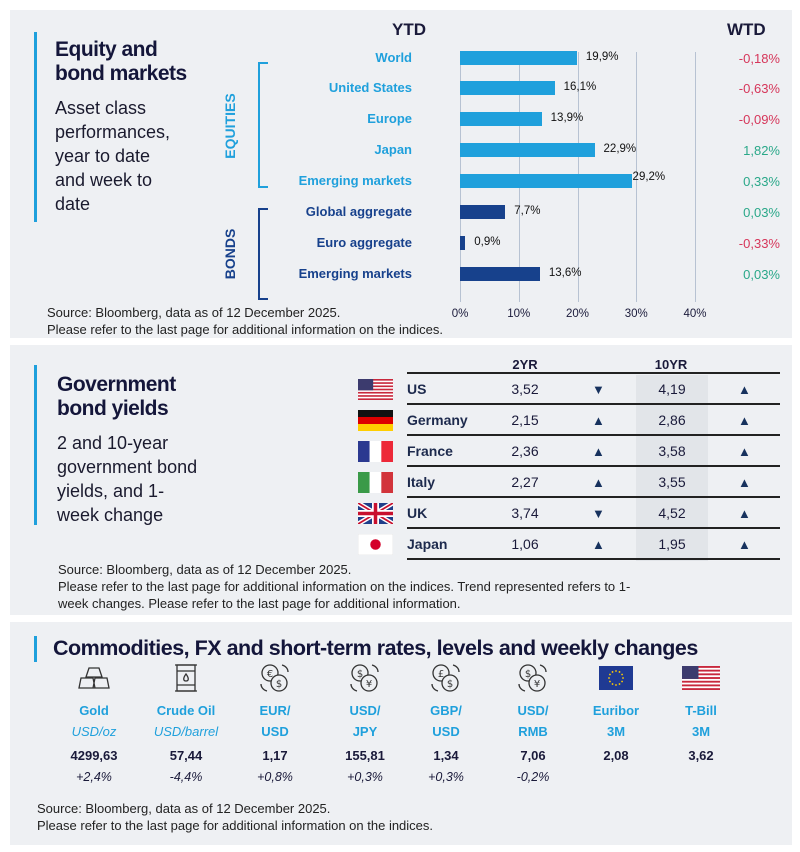  I want to click on x-tick-label: 10%, so click(519, 314).